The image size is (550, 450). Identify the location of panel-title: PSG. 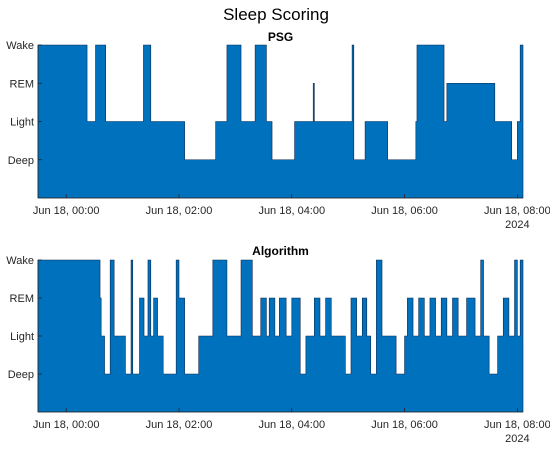
(280, 37).